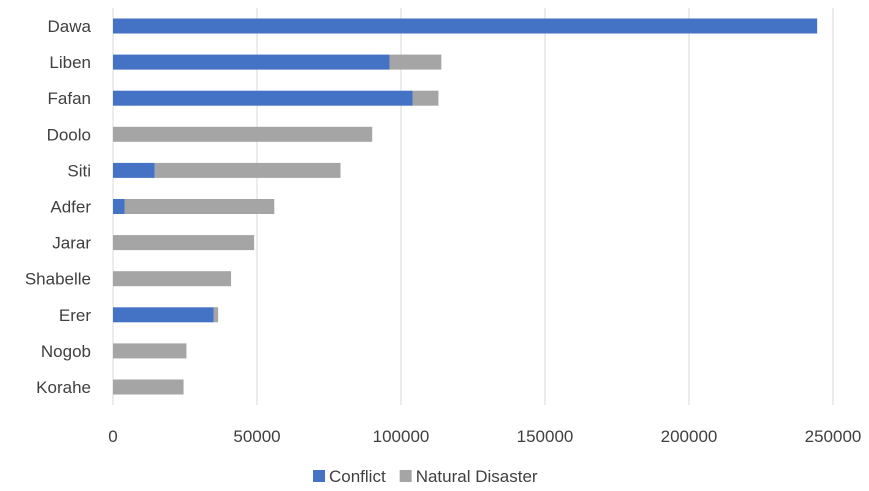 This screenshot has width=869, height=491. I want to click on category-label-doolo: Doolo, so click(69, 134).